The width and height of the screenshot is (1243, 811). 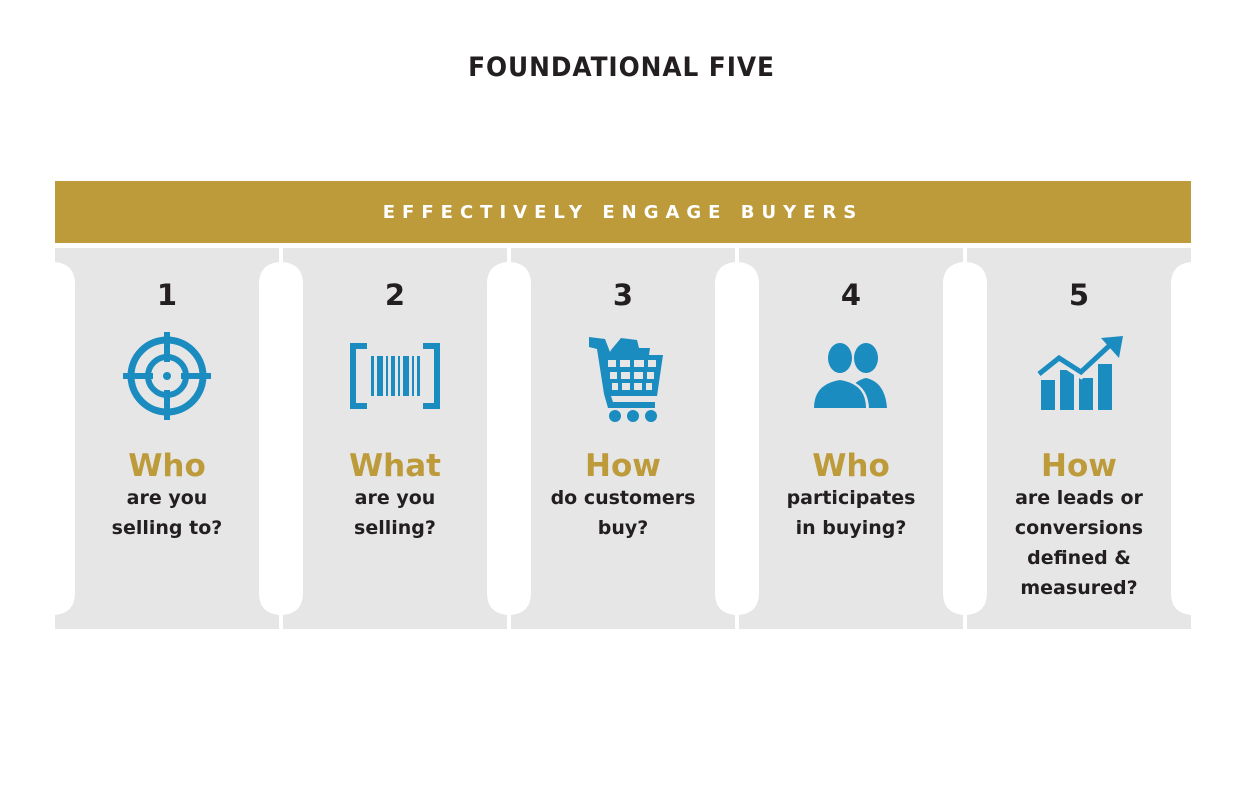 I want to click on pillar-content: 1 Who are you selling to?, so click(x=167, y=395).